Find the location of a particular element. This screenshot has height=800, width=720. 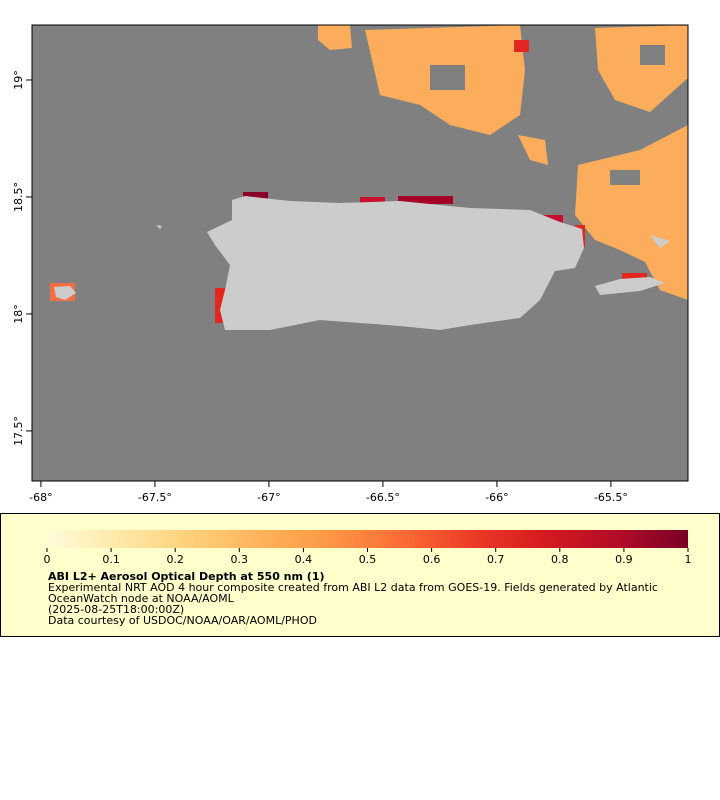

y-tick-label: 18.5° is located at coordinates (18, 197).